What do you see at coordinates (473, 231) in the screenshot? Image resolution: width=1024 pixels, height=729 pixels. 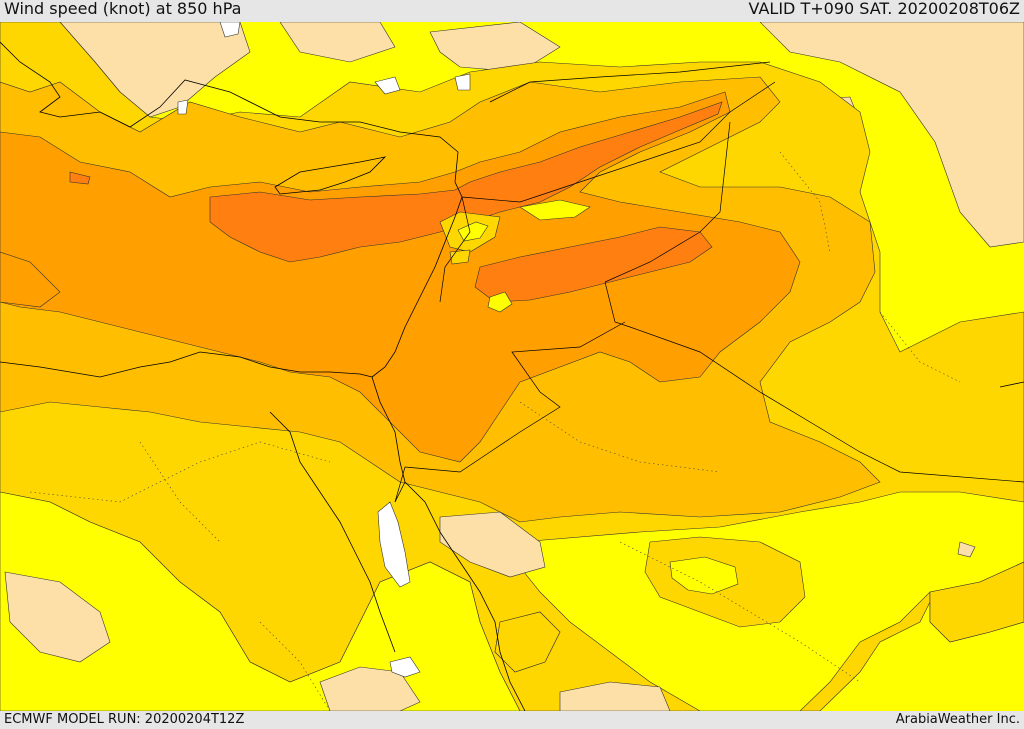 I see `shading-local-low` at bounding box center [473, 231].